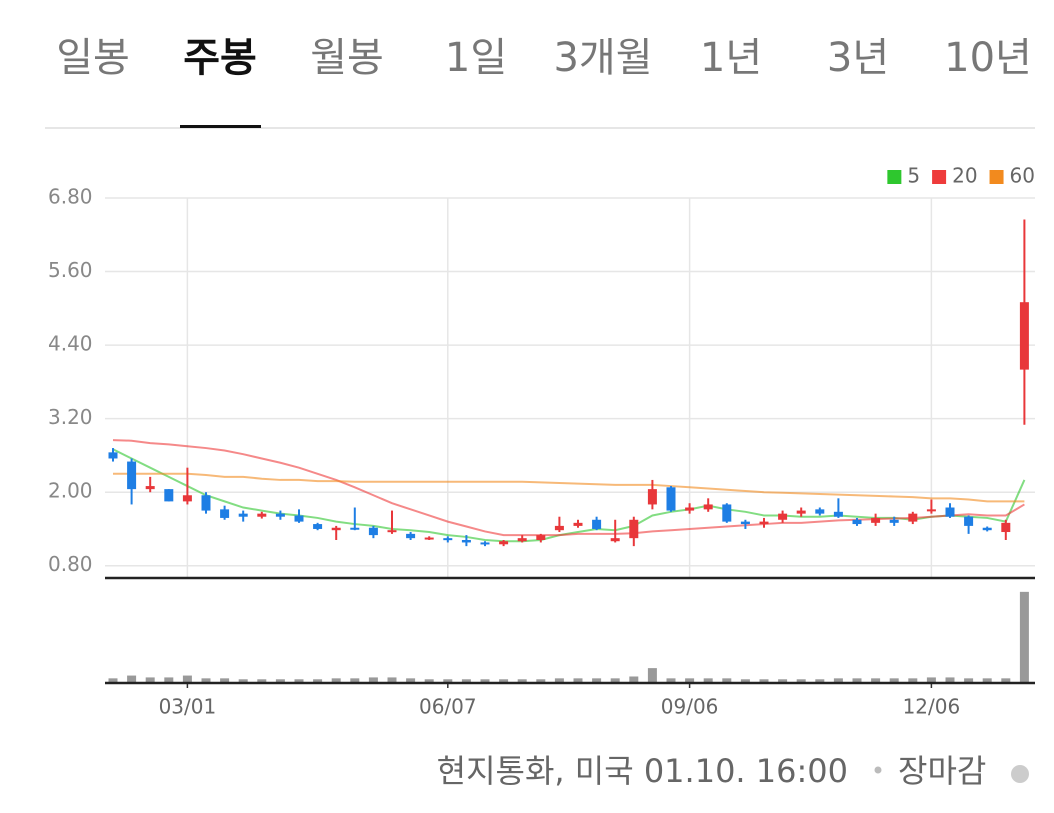 The image size is (1054, 813). I want to click on legend-label: 20, so click(964, 176).